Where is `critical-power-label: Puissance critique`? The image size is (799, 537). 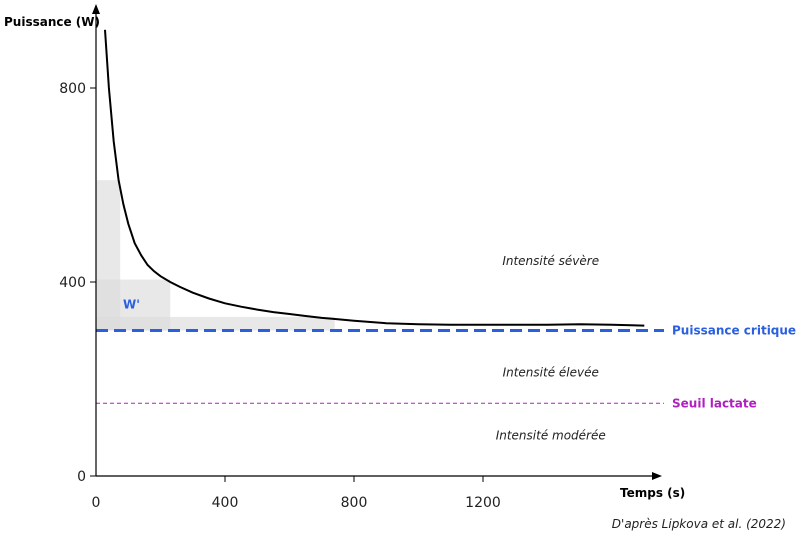
critical-power-label: Puissance critique is located at coordinates (734, 331).